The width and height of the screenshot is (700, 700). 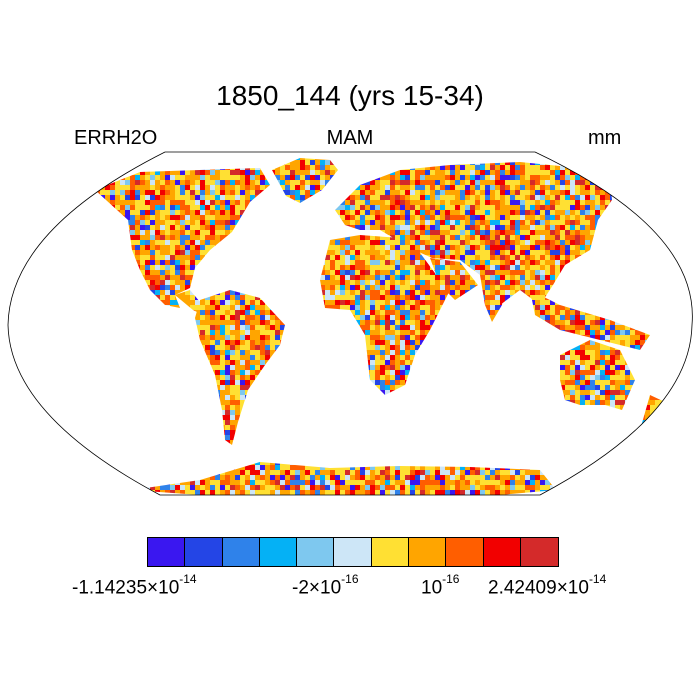 I want to click on colorbar-tick-label: 2.42409×10⁻¹⁴, so click(x=547, y=585).